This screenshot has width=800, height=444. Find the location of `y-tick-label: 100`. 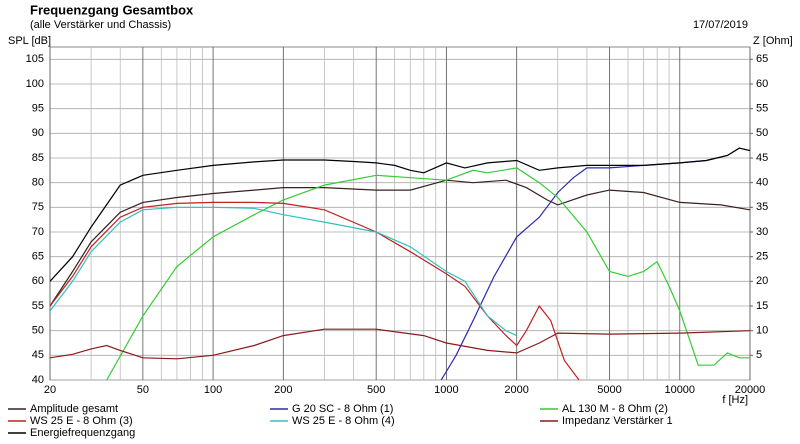

y-tick-label: 100 is located at coordinates (35, 84).